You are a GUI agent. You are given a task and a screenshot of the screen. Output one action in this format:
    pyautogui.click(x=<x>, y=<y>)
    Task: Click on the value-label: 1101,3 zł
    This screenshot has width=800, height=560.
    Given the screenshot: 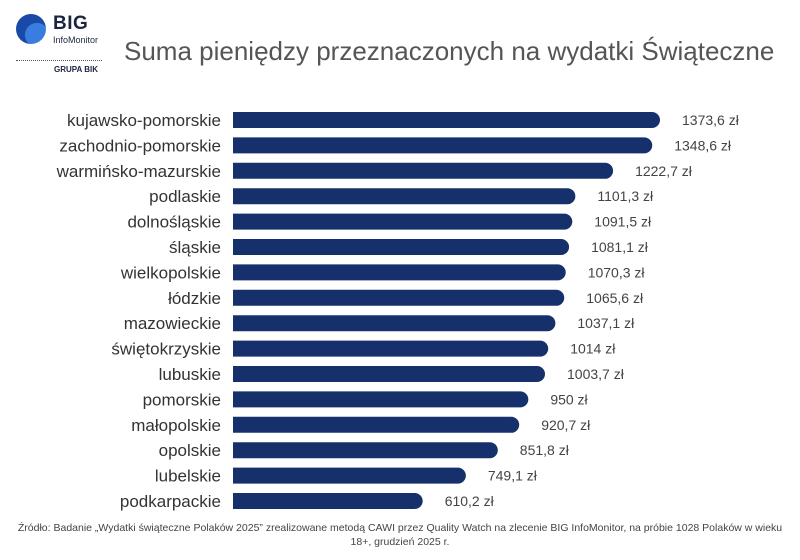 What is the action you would take?
    pyautogui.click(x=625, y=196)
    